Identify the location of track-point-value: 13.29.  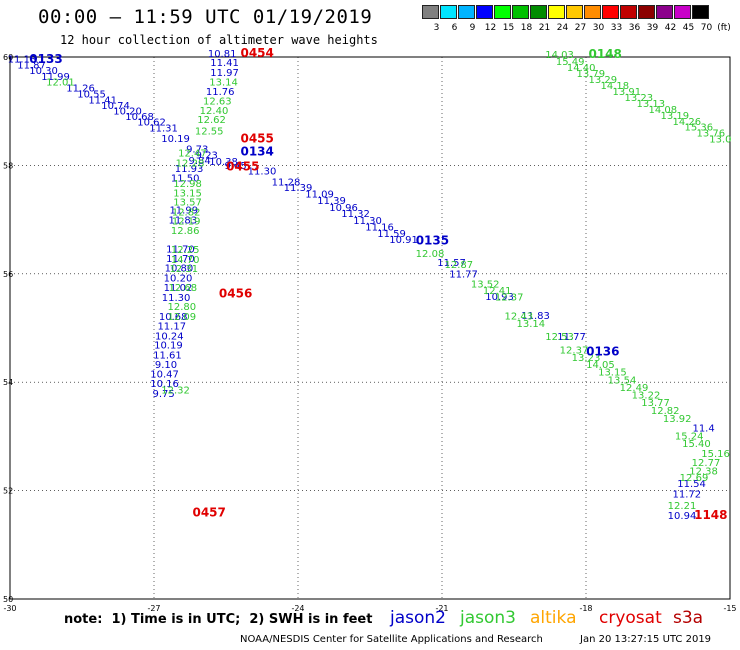
(602, 80).